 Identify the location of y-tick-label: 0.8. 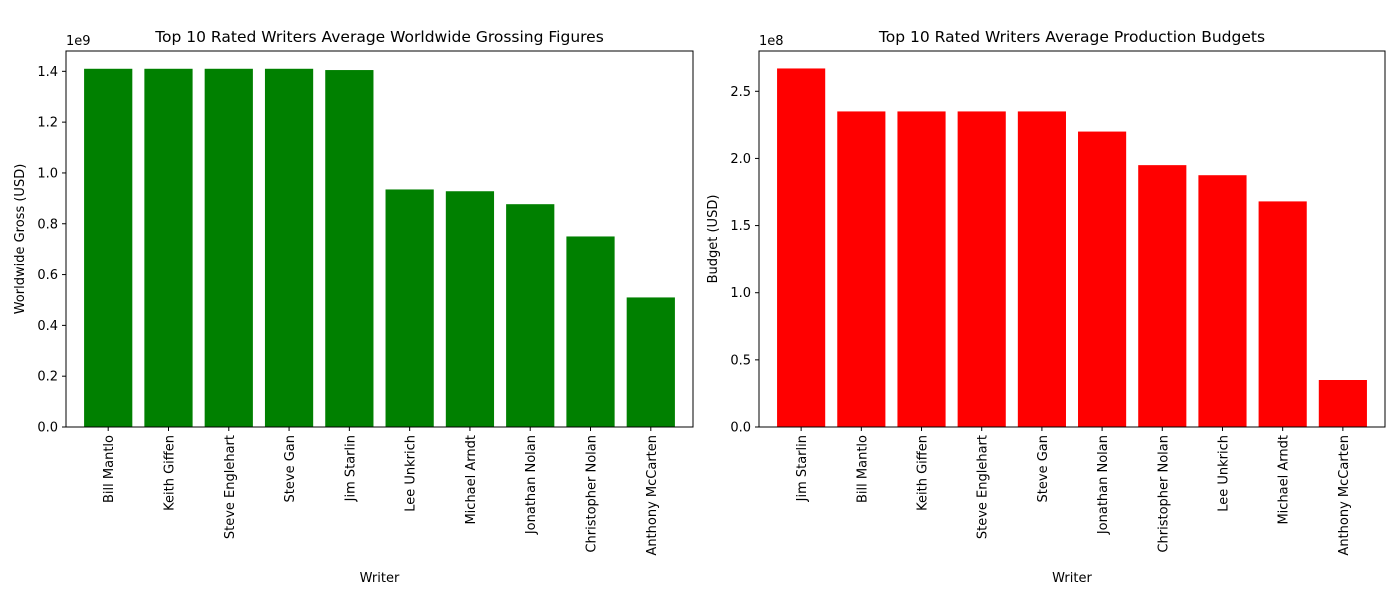
(47, 224).